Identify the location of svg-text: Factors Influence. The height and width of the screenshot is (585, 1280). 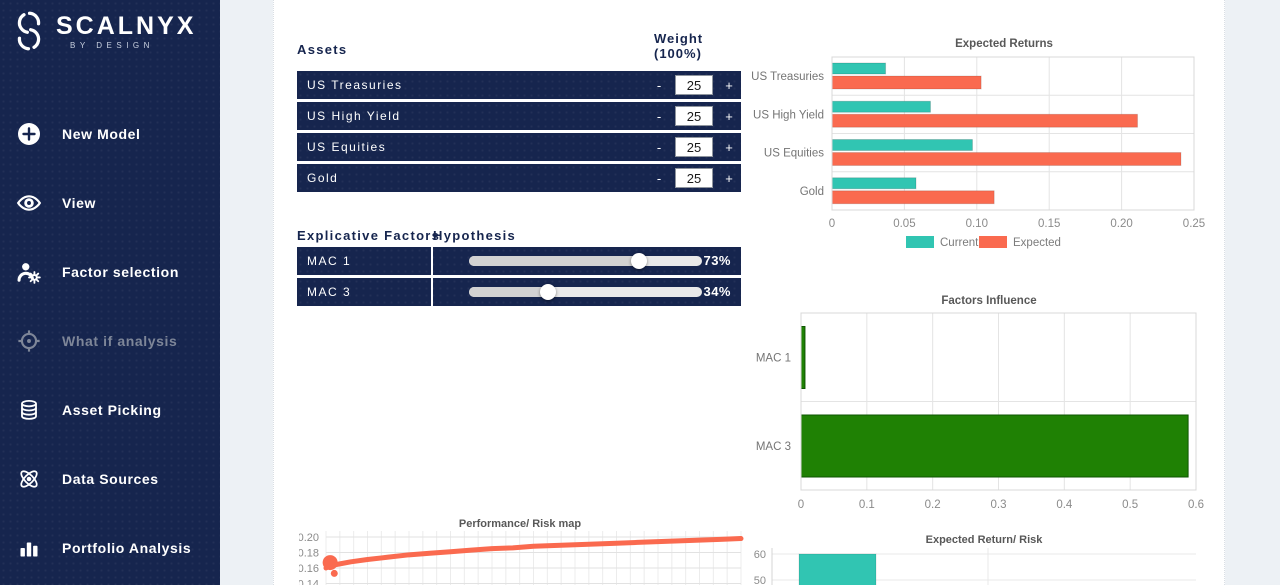
(988, 301).